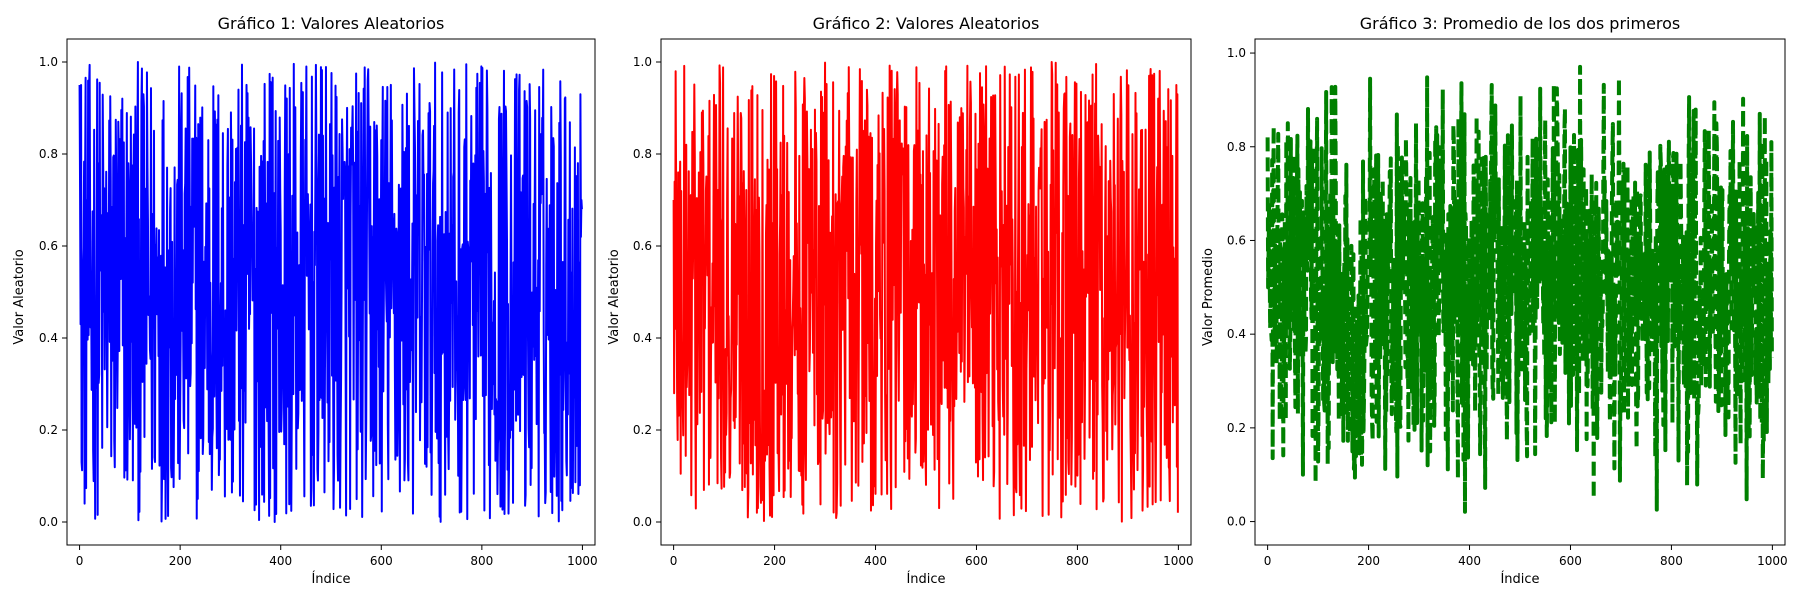 The height and width of the screenshot is (600, 1800). Describe the element at coordinates (1208, 297) in the screenshot. I see `y-axis-label: Valor Promedio` at that location.